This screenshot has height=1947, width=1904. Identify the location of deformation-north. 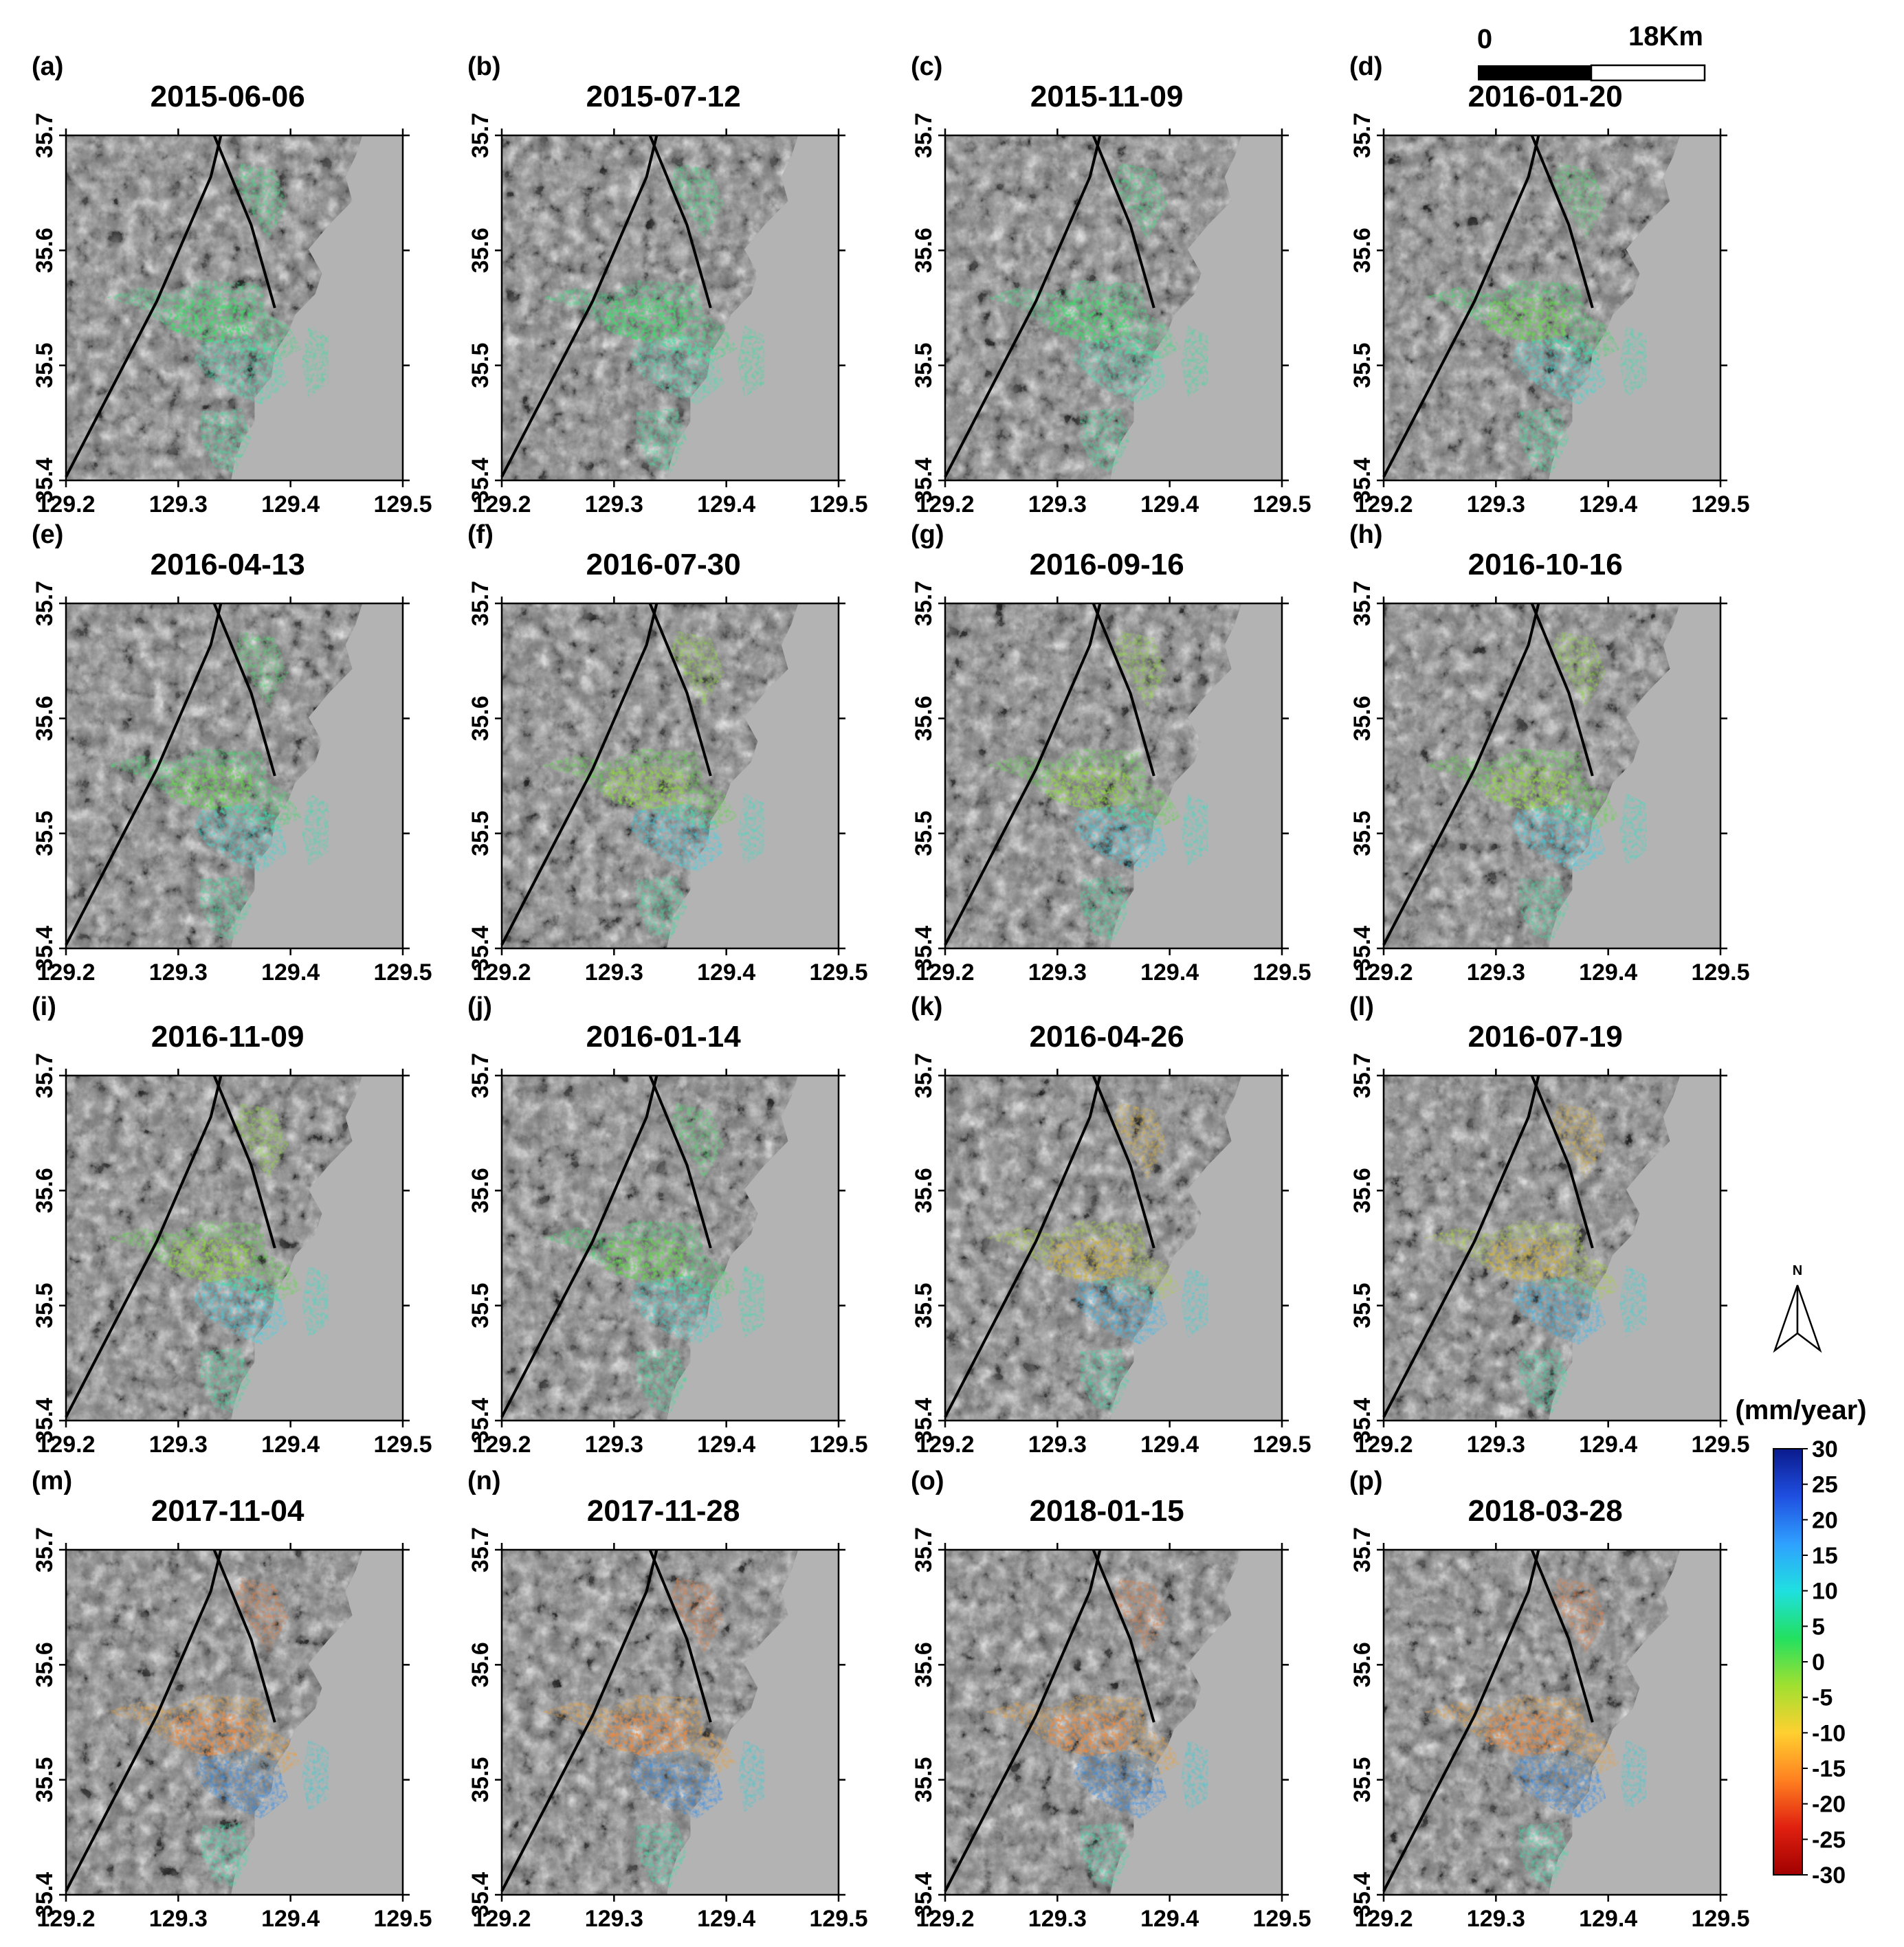
(261, 1615).